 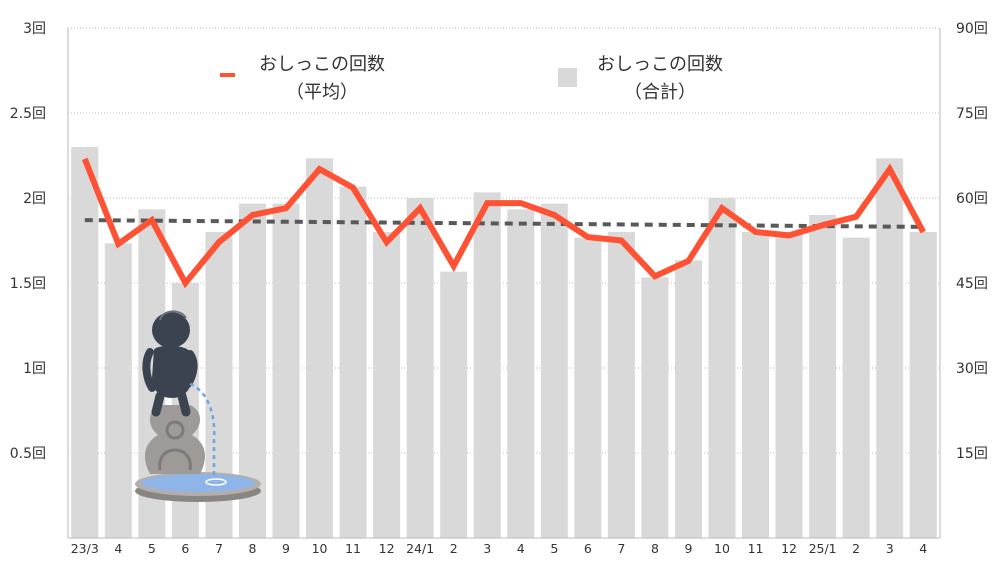 I want to click on legend: おしっこの回数 （平均） おしっこの回数 （合計）, so click(x=471, y=78).